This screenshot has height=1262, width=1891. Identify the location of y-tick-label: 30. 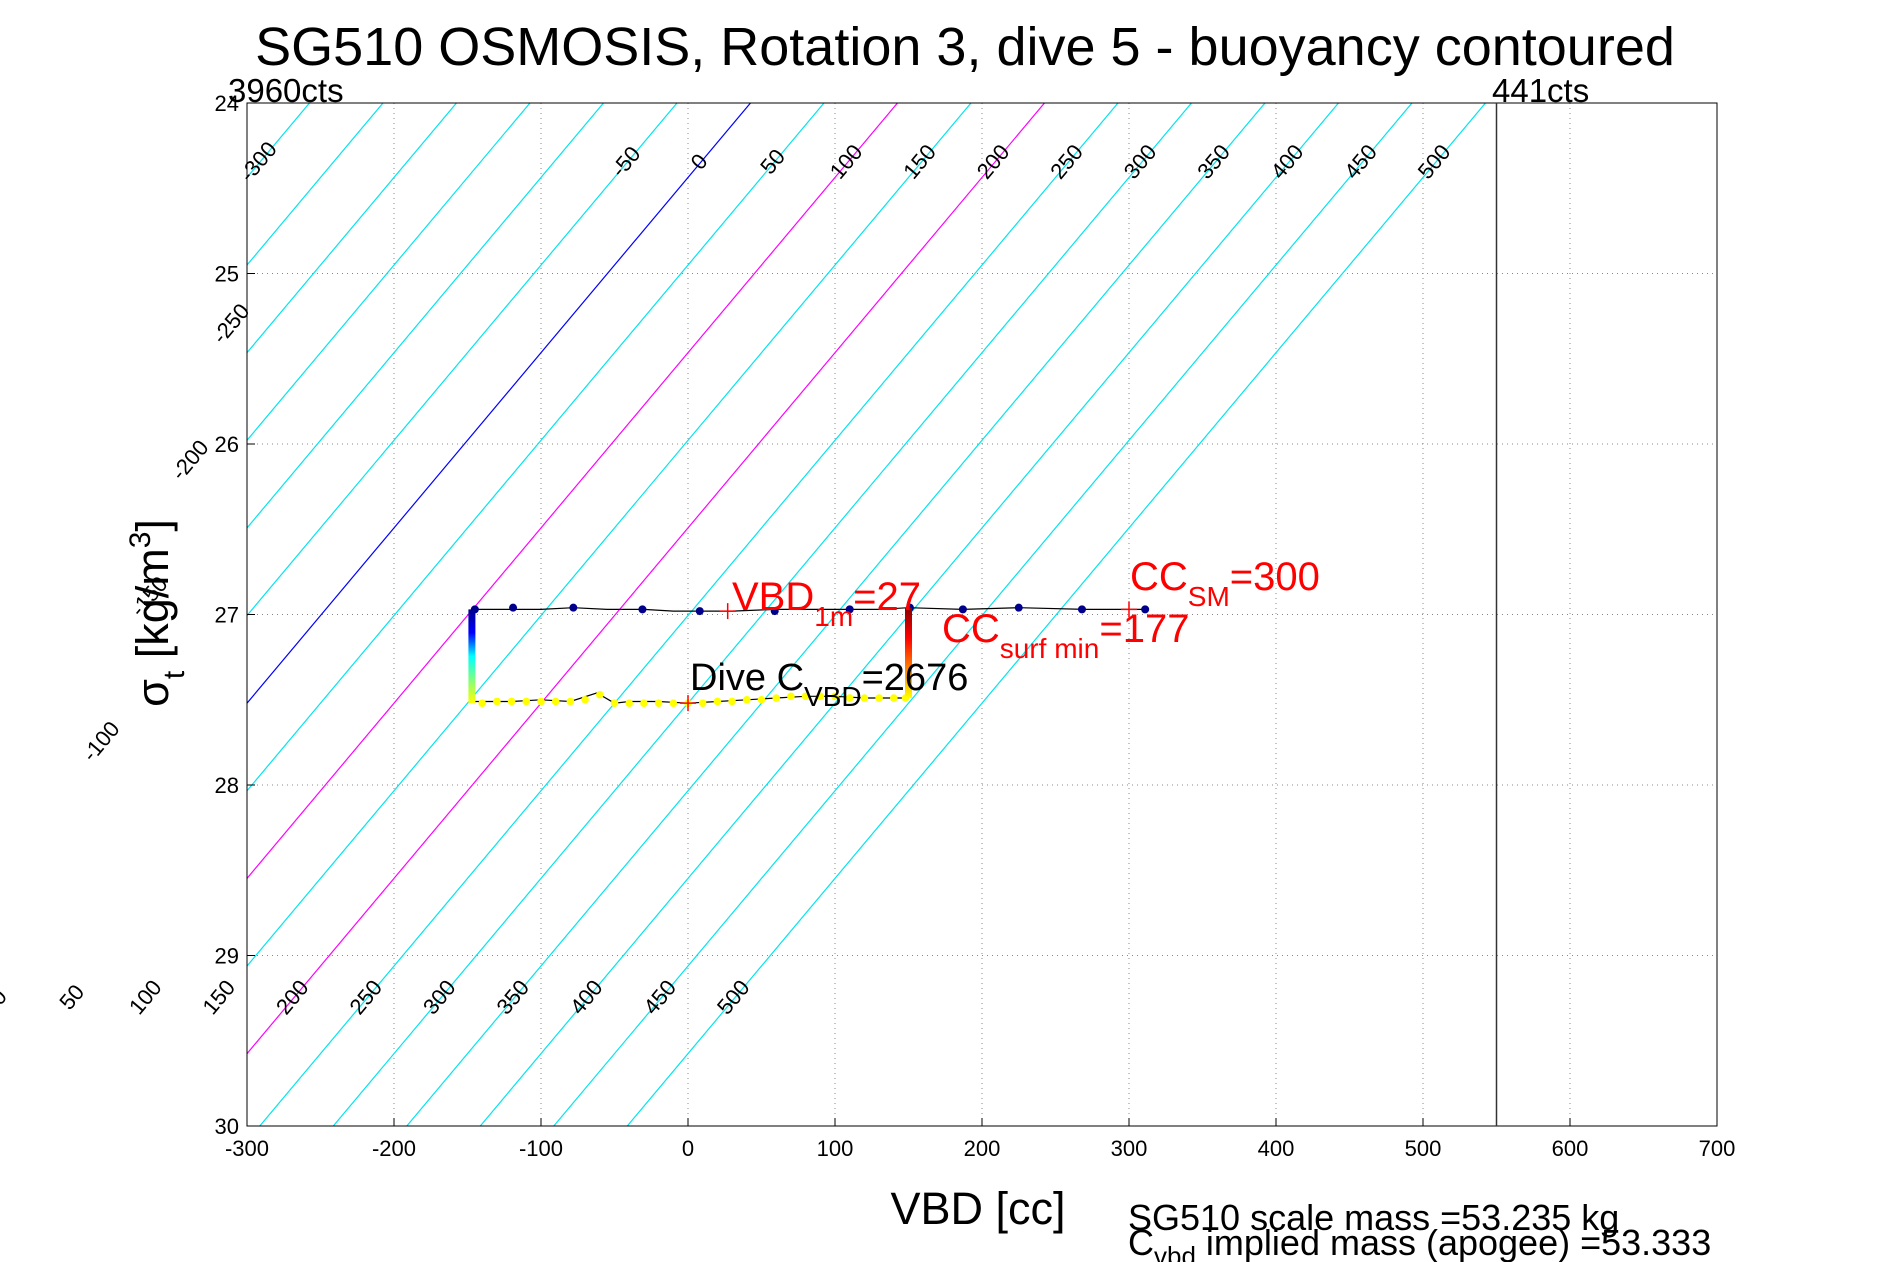
(227, 1126).